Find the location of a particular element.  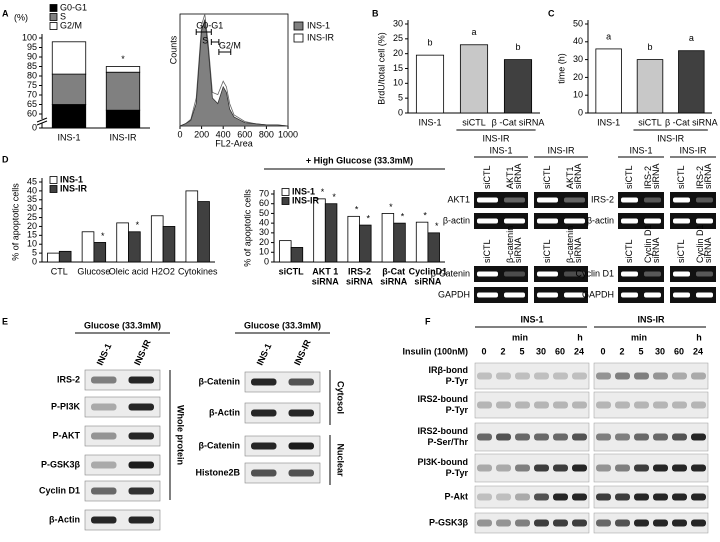

row-label: Histone2B is located at coordinates (217, 472).